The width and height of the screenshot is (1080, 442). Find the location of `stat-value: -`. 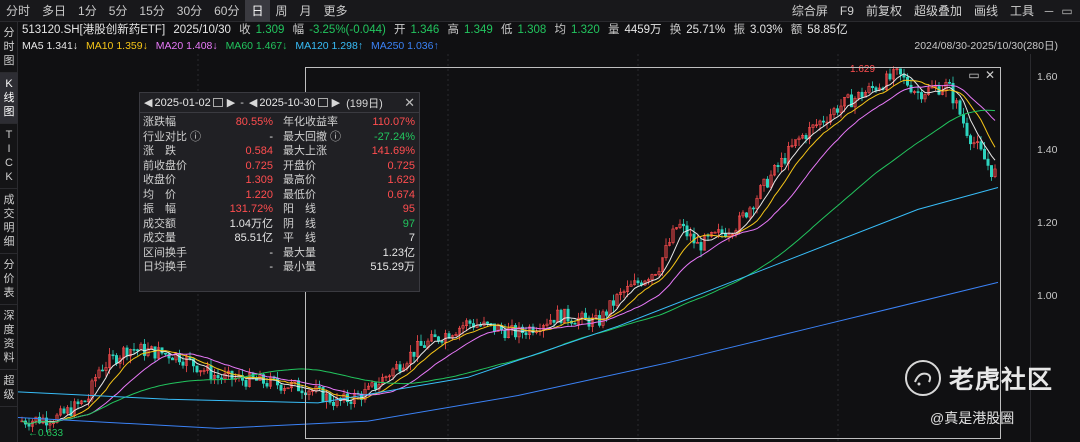

stat-value: - is located at coordinates (271, 267).